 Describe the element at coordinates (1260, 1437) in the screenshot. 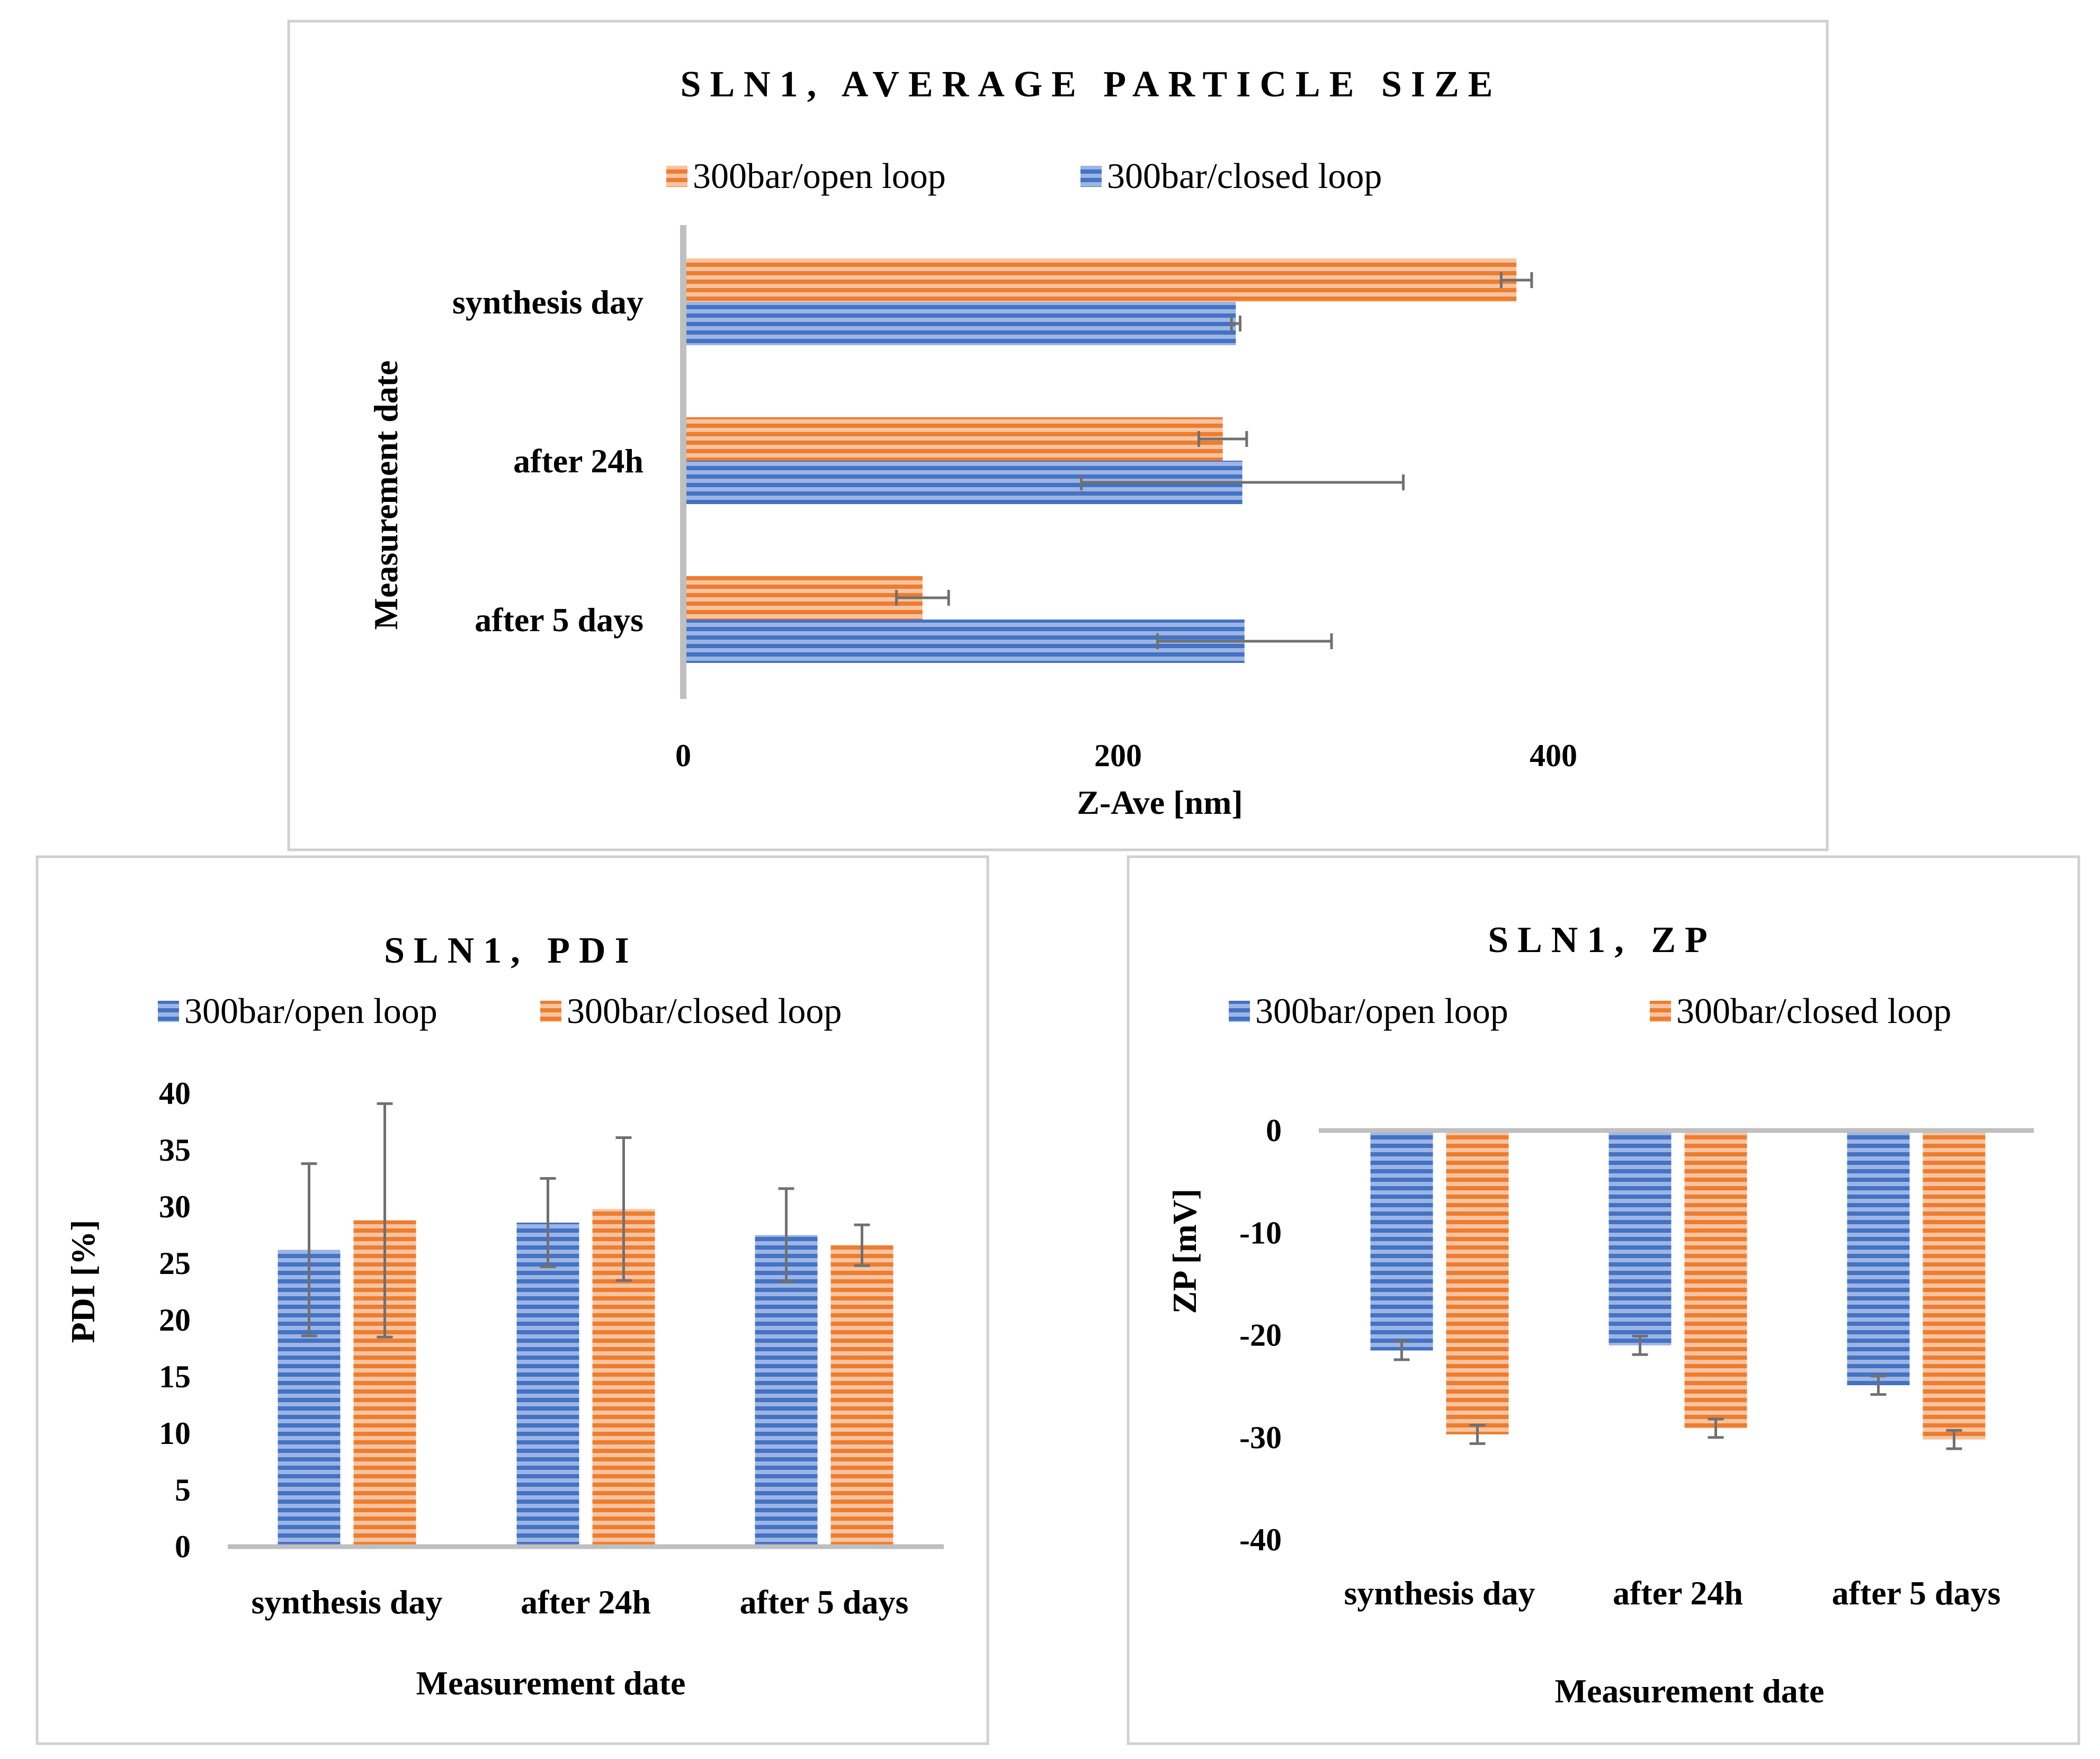

I see `y-tick-30: -30` at that location.